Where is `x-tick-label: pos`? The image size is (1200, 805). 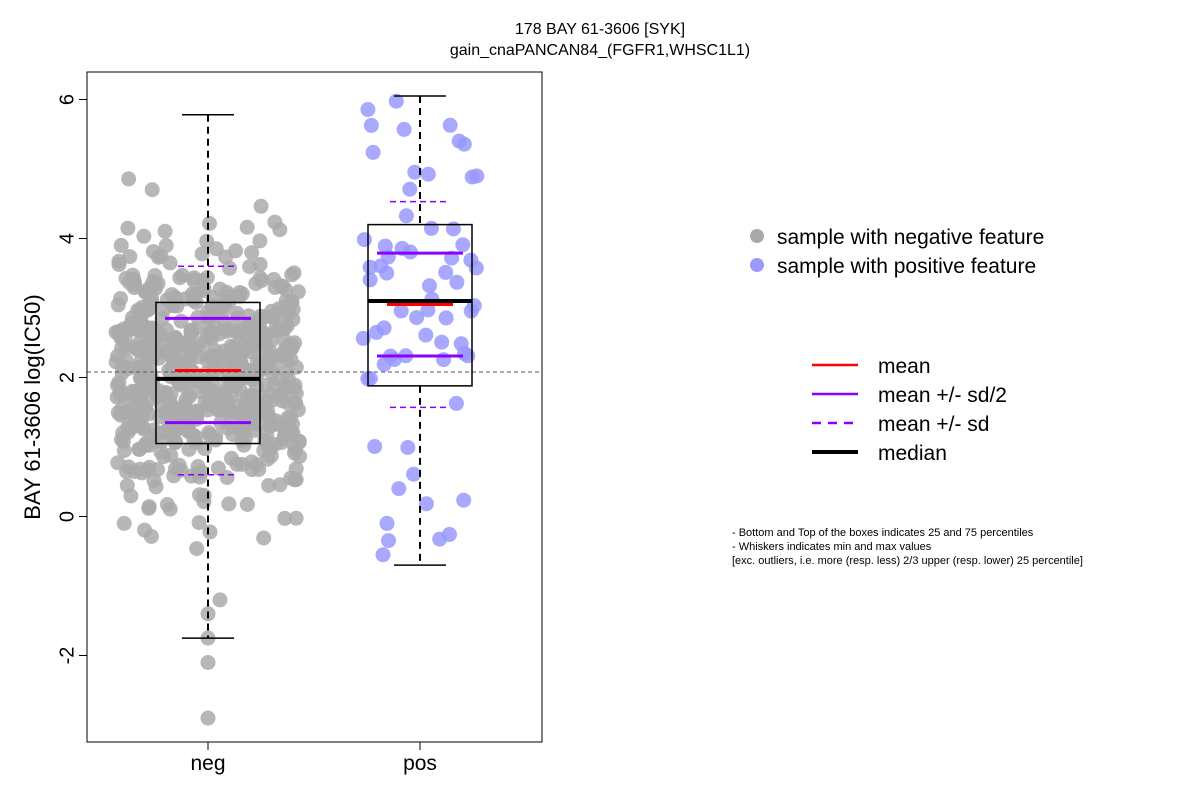 x-tick-label: pos is located at coordinates (420, 763).